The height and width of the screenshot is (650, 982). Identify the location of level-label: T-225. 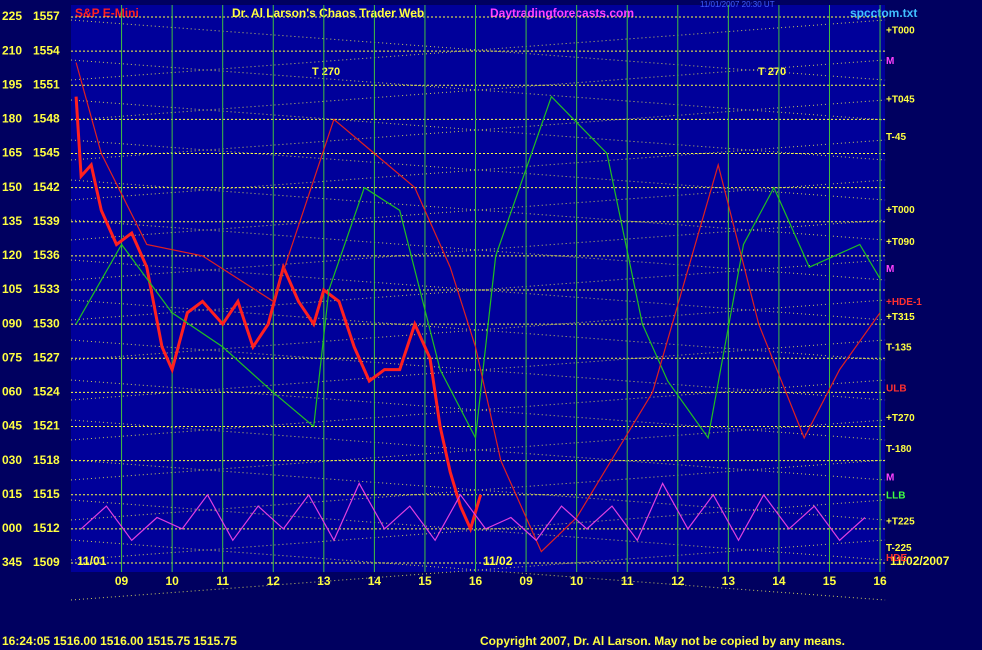
(899, 548).